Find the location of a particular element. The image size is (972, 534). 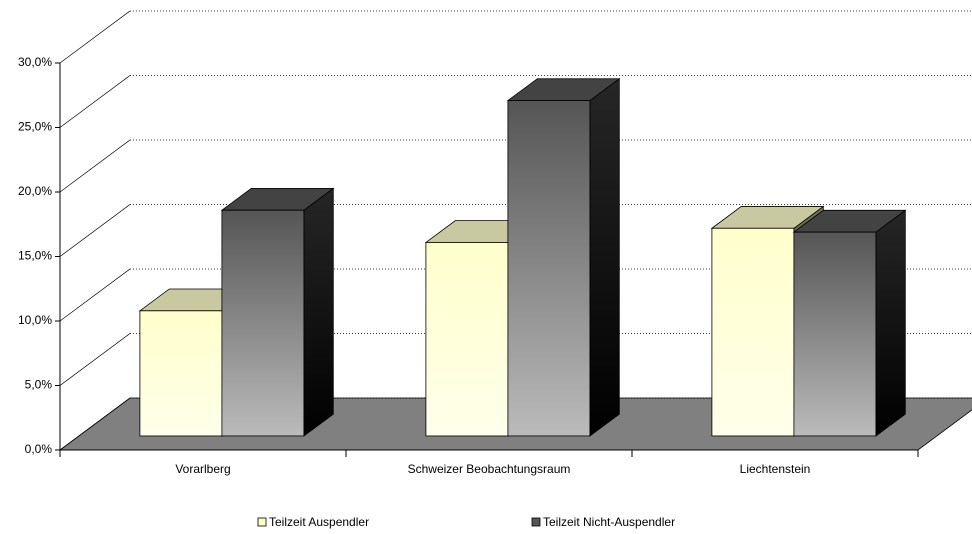

y-tick-label: 5,0% is located at coordinates (39, 385).